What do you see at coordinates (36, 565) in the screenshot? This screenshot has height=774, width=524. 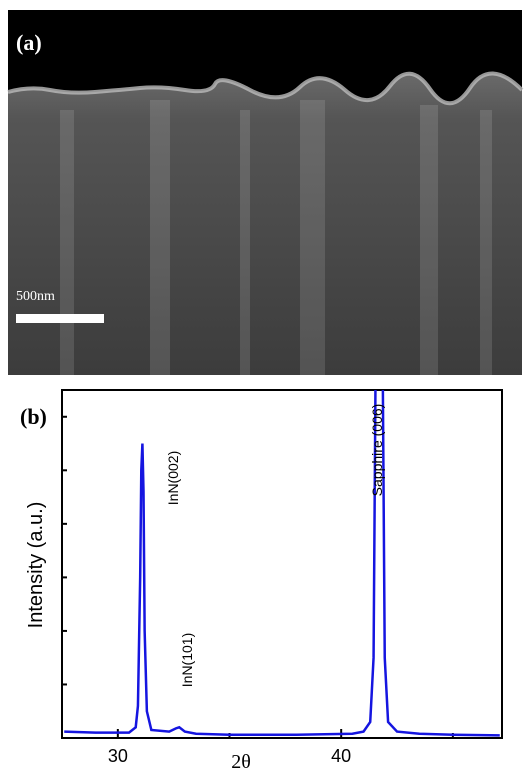 I see `y-axis-title: Intensity (a.u.)` at bounding box center [36, 565].